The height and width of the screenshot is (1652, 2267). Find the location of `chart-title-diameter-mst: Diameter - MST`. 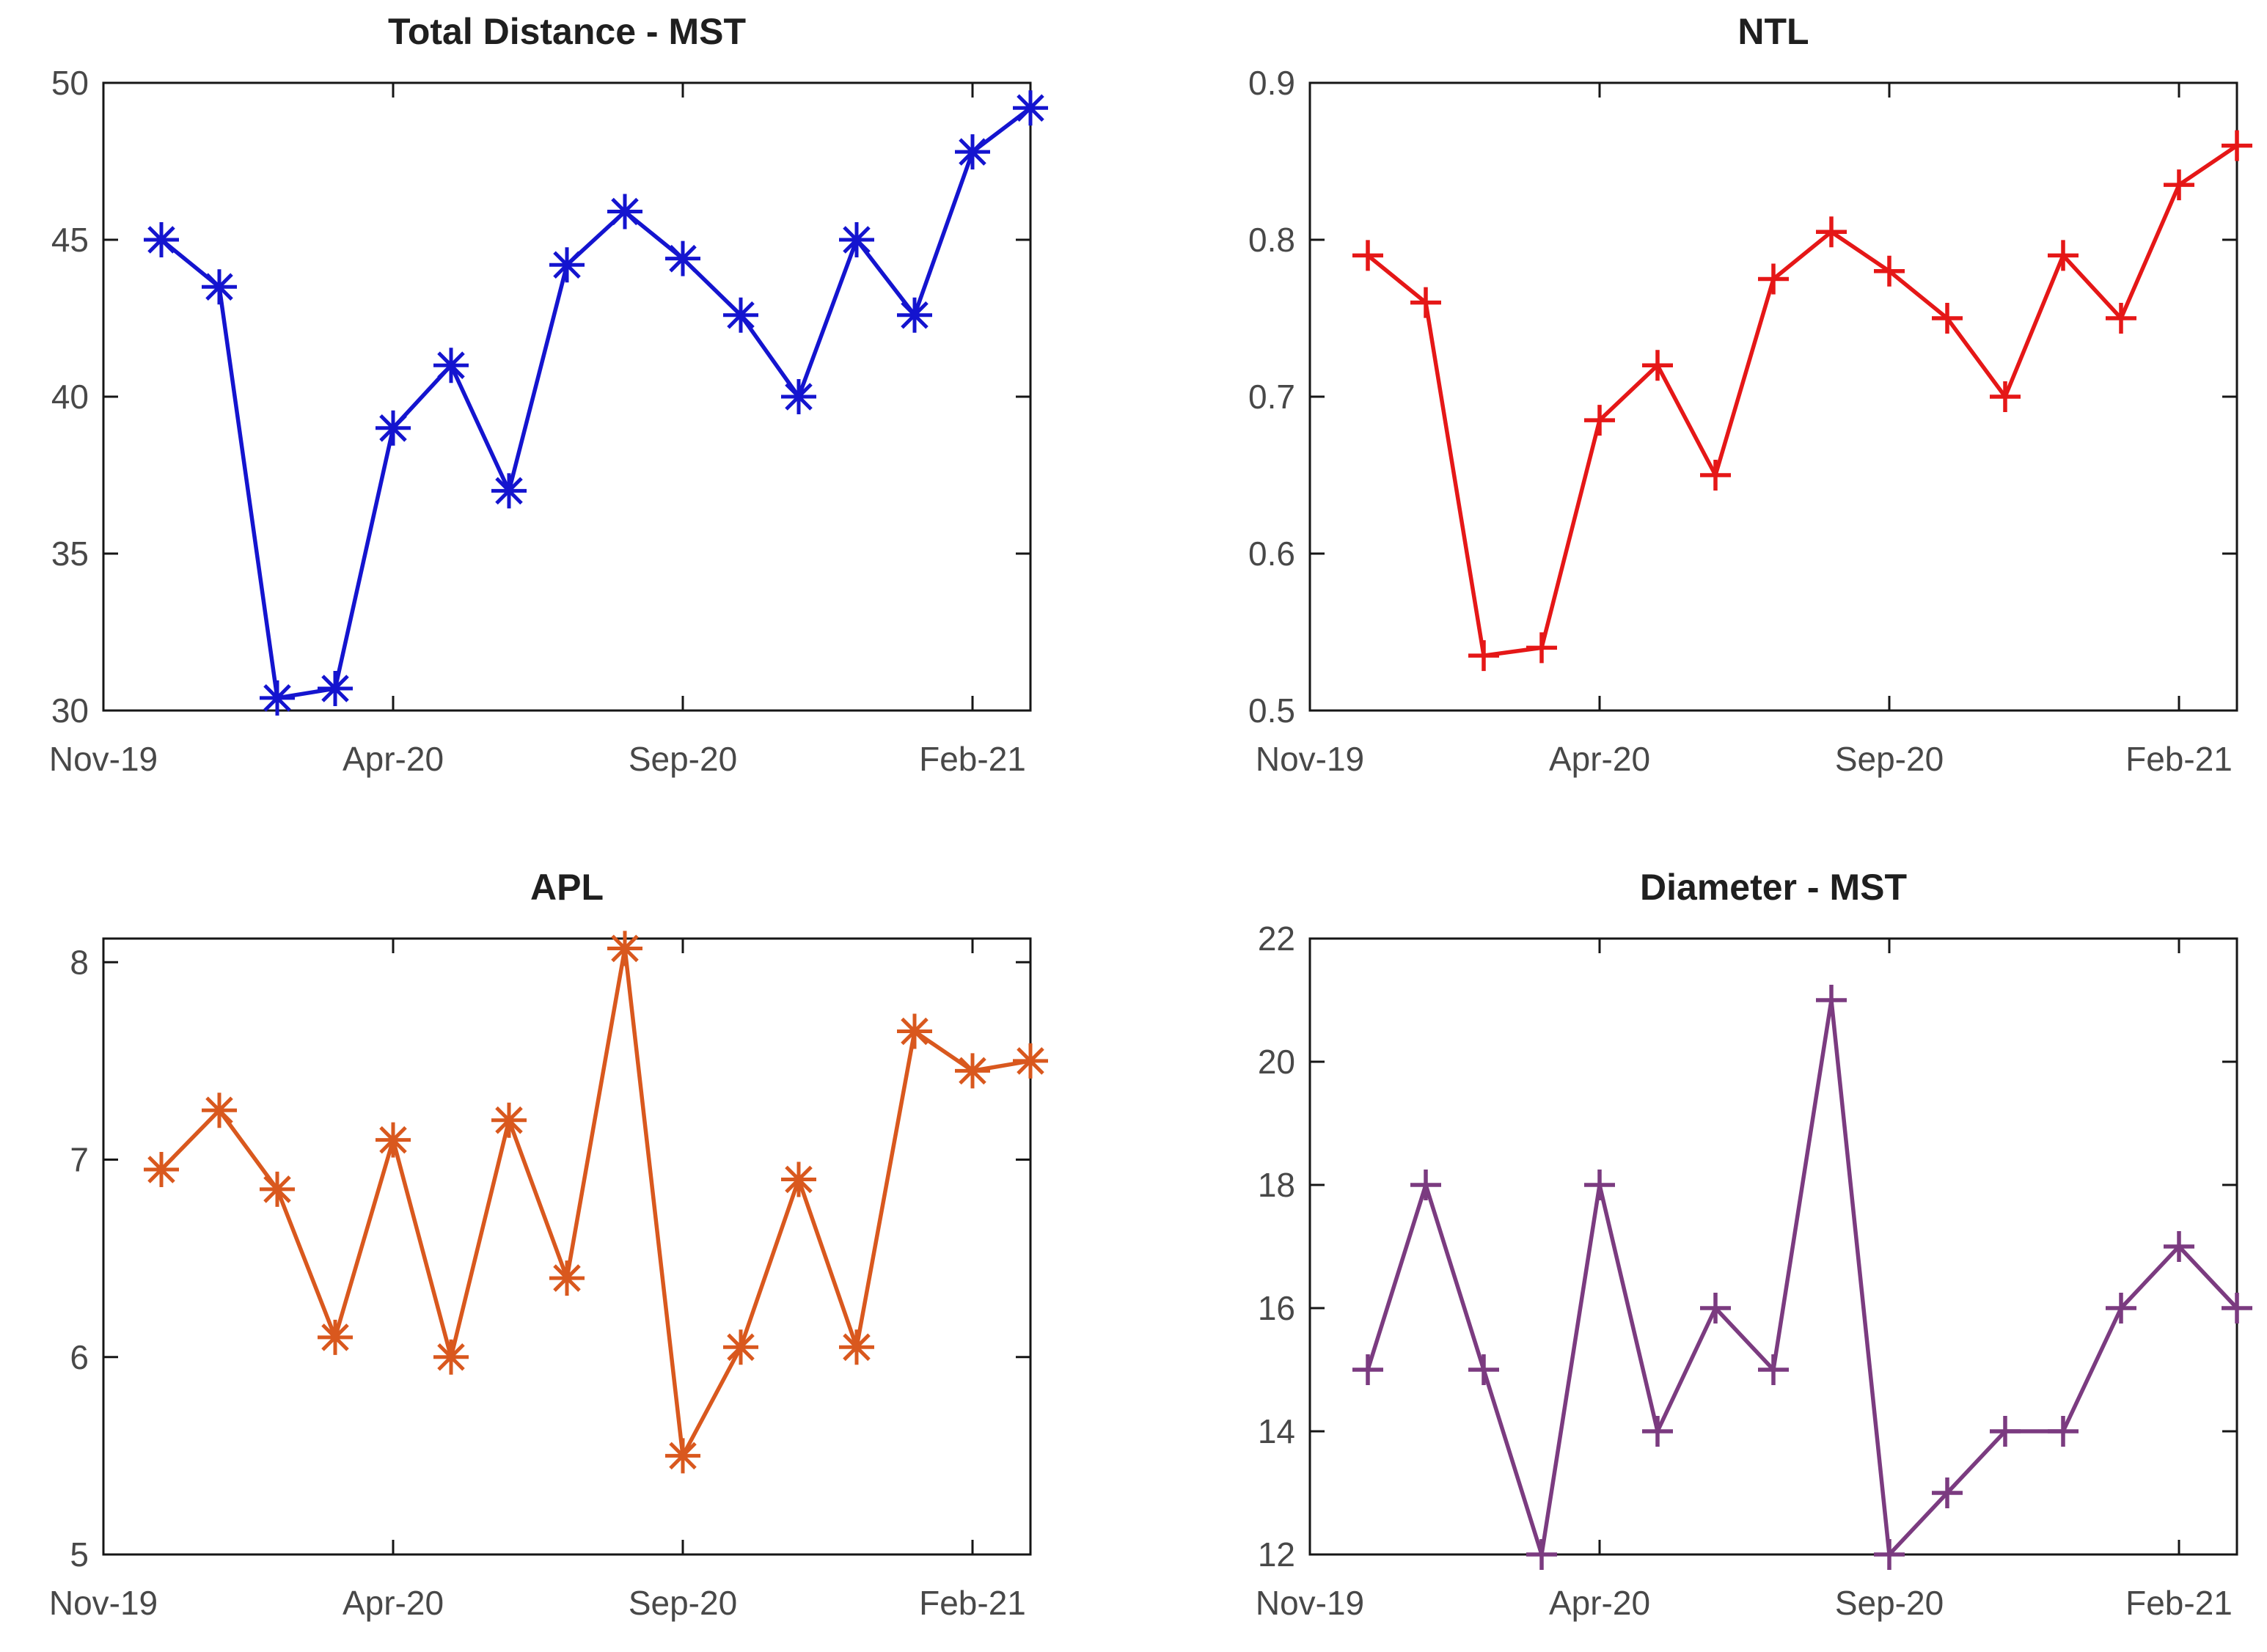

chart-title-diameter-mst: Diameter - MST is located at coordinates (1773, 888).